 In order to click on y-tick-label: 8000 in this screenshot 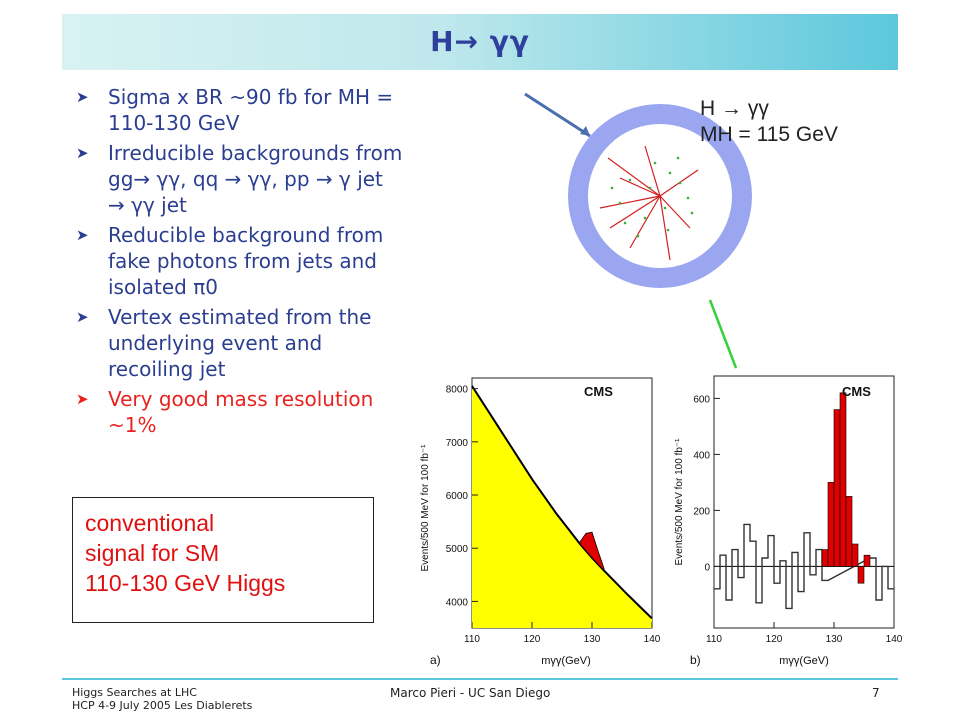, I will do `click(457, 390)`.